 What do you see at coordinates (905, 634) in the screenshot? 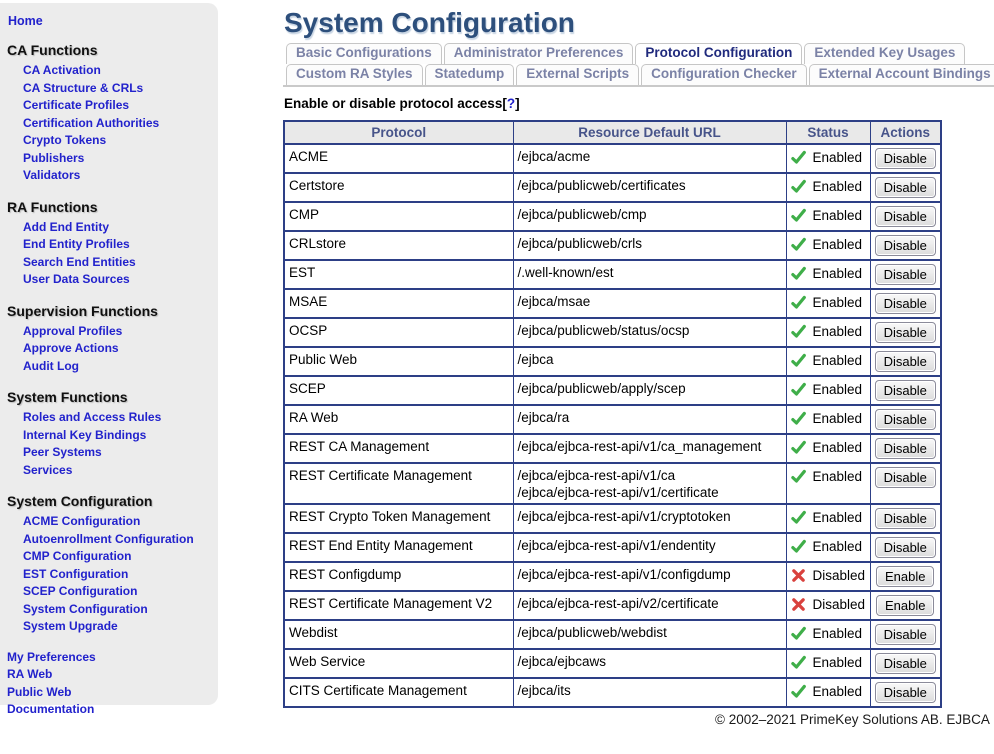
I see `disable-button-webdist: Disable` at bounding box center [905, 634].